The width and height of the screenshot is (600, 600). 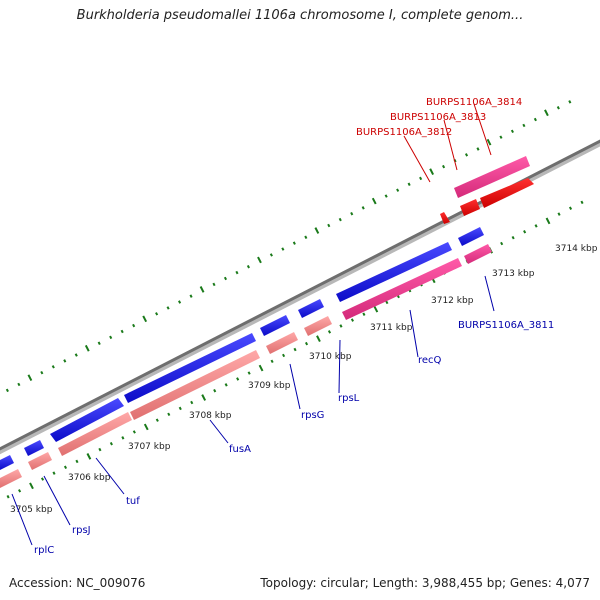 What do you see at coordinates (513, 274) in the screenshot?
I see `tick-label: 3713 kbp` at bounding box center [513, 274].